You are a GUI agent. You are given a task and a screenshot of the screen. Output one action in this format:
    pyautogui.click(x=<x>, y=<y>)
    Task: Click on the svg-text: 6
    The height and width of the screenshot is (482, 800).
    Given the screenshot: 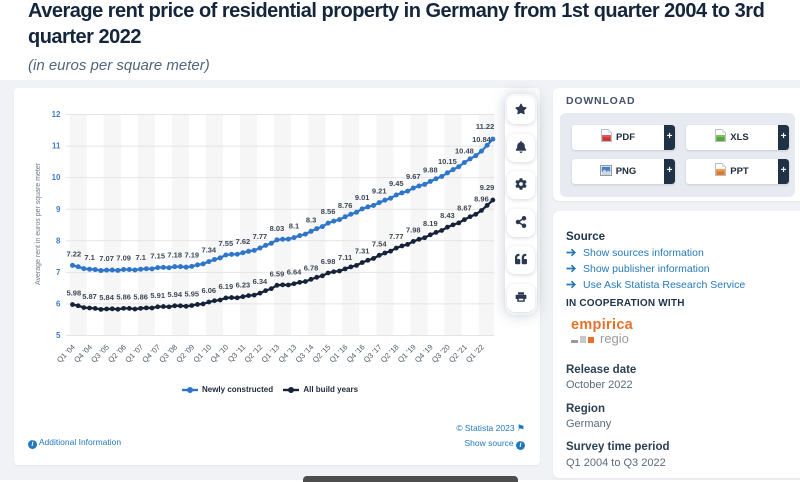 What is the action you would take?
    pyautogui.click(x=58, y=304)
    